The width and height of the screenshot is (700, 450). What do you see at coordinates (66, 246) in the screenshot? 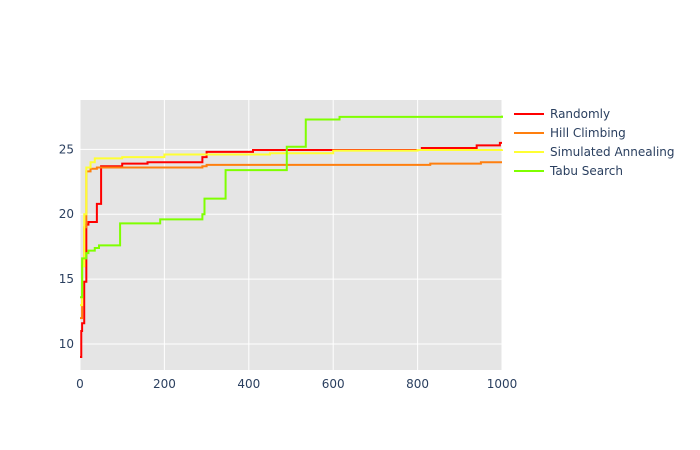
I see `y-axis-ticks: 10 15 20 25` at bounding box center [66, 246].